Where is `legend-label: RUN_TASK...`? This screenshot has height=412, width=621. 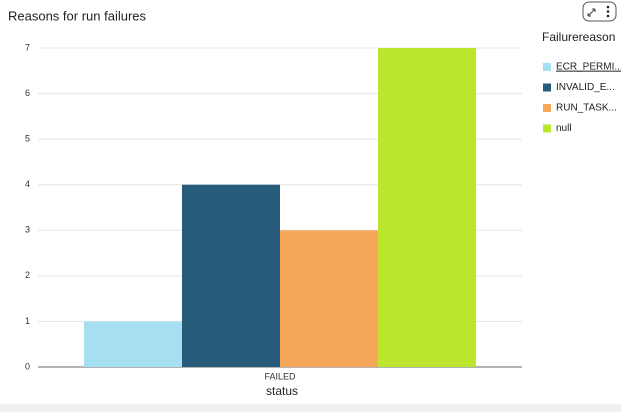 legend-label: RUN_TASK... is located at coordinates (586, 108).